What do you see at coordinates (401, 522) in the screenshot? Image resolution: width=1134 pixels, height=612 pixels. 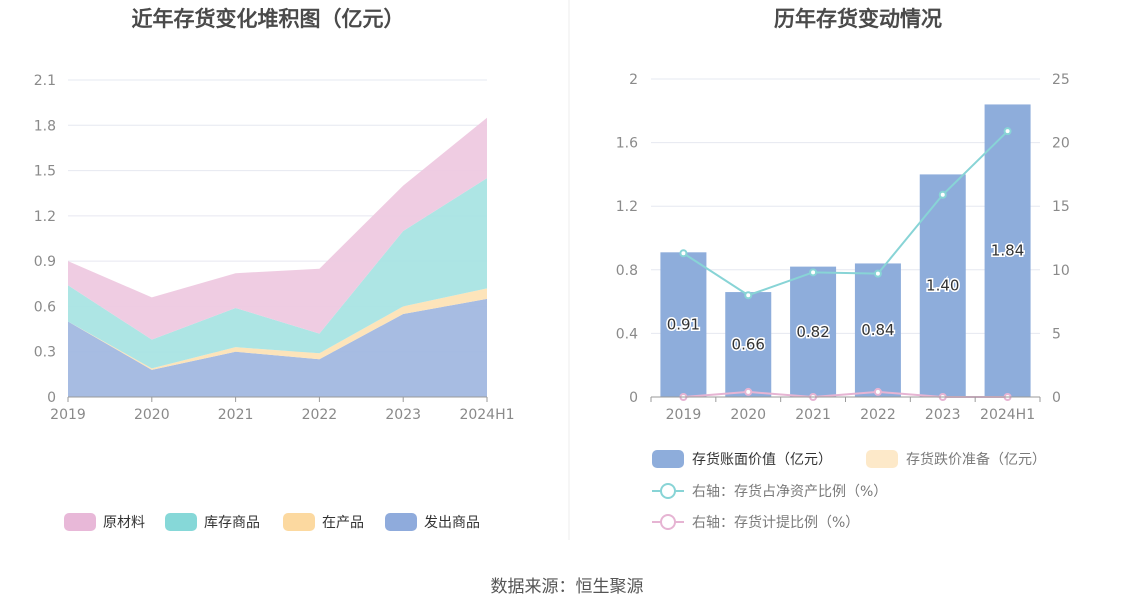 I see `legend-swatch-发出商品` at bounding box center [401, 522].